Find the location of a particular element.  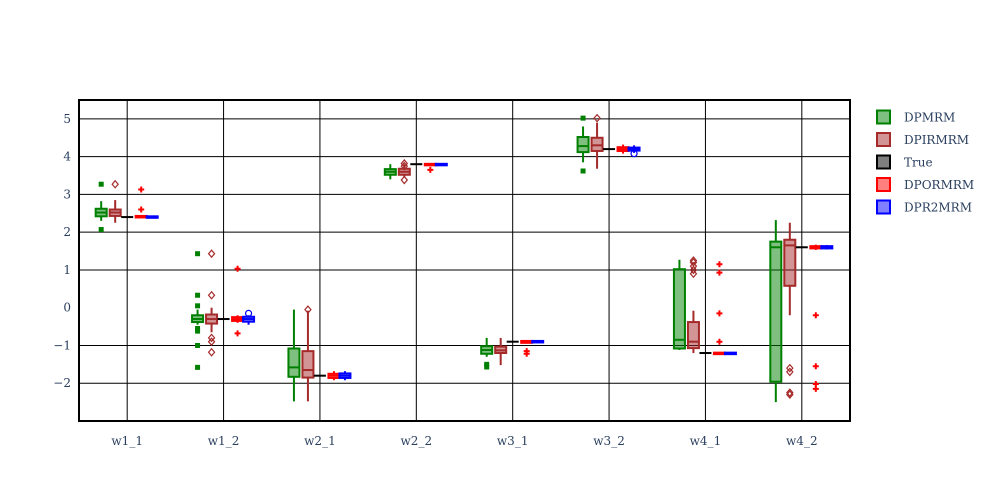

x-tick-label: w1_2 is located at coordinates (224, 441).